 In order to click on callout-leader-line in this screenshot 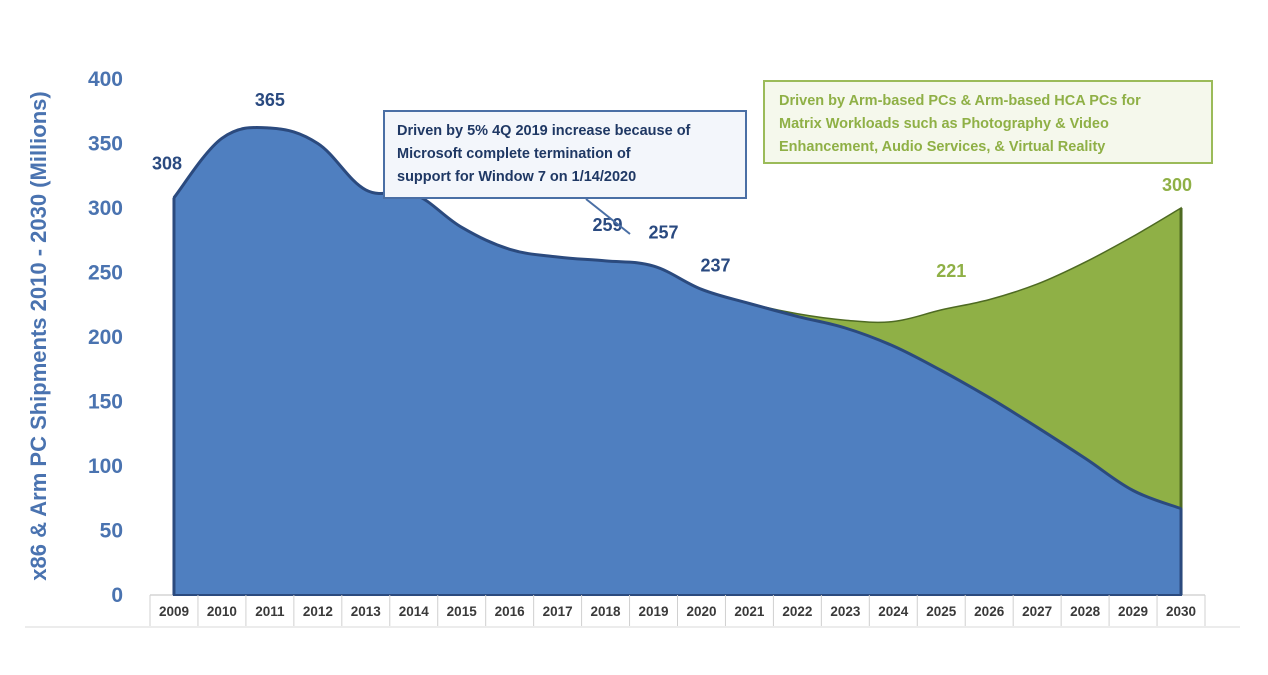, I will do `click(608, 216)`.